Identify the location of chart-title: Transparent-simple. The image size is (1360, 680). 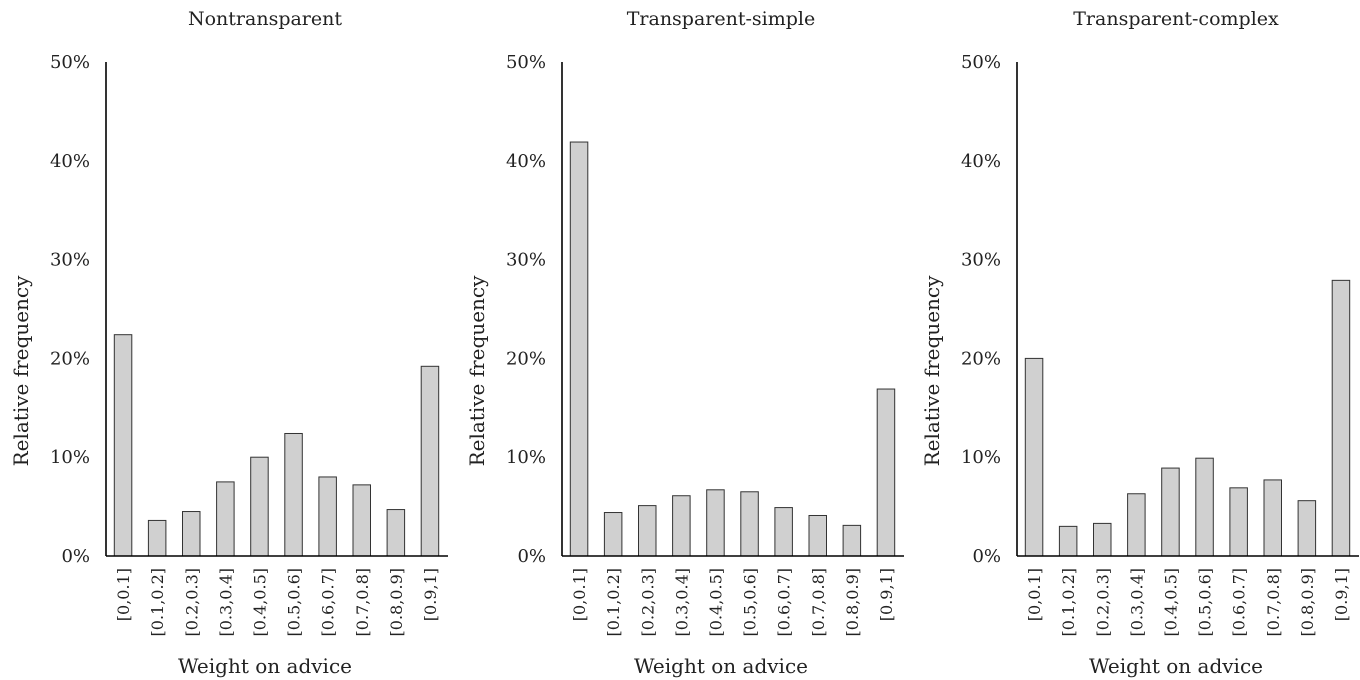
(721, 19).